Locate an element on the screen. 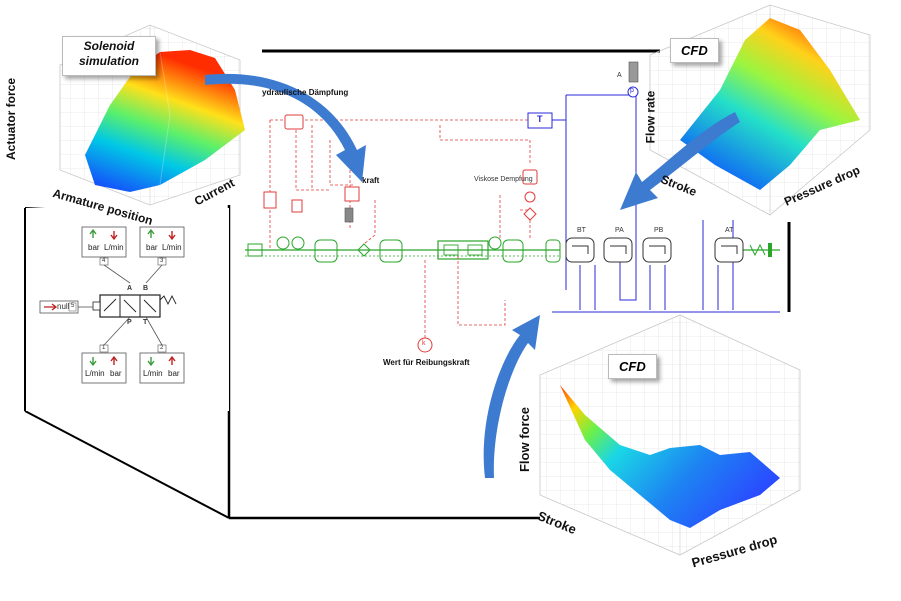  k-symbol: k is located at coordinates (424, 343).